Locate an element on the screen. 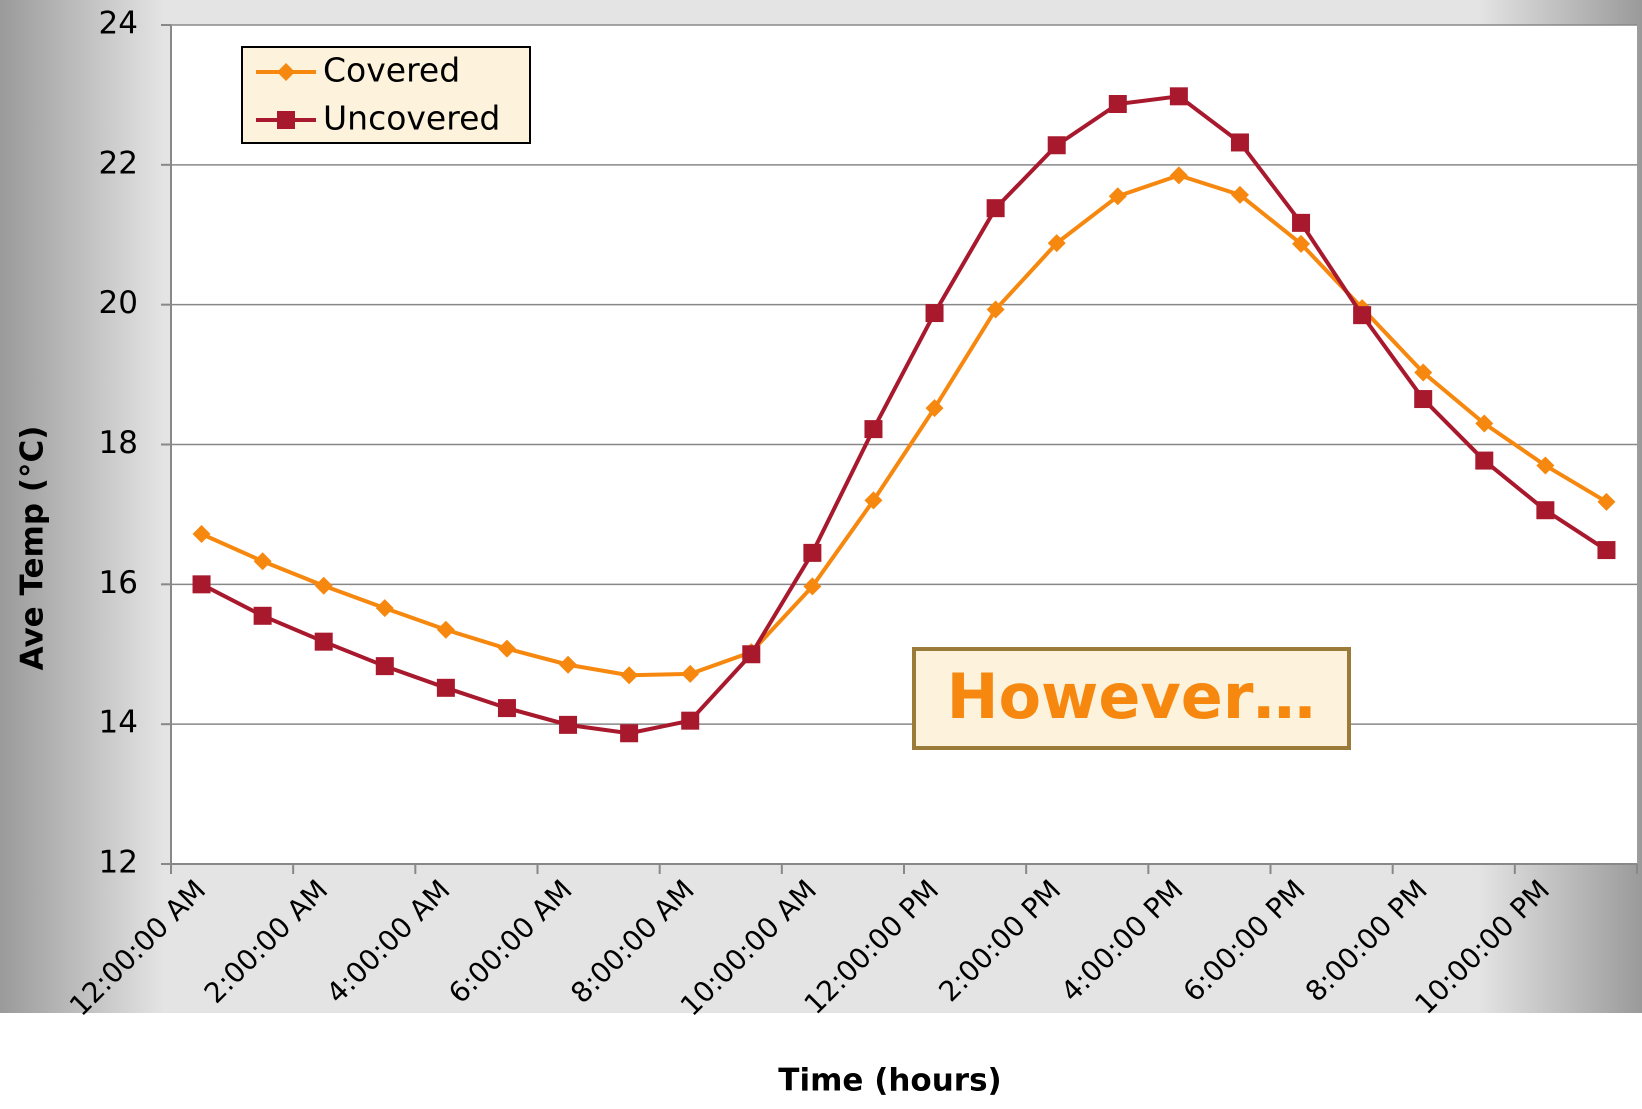  y-tick-label: 24 is located at coordinates (118, 24).